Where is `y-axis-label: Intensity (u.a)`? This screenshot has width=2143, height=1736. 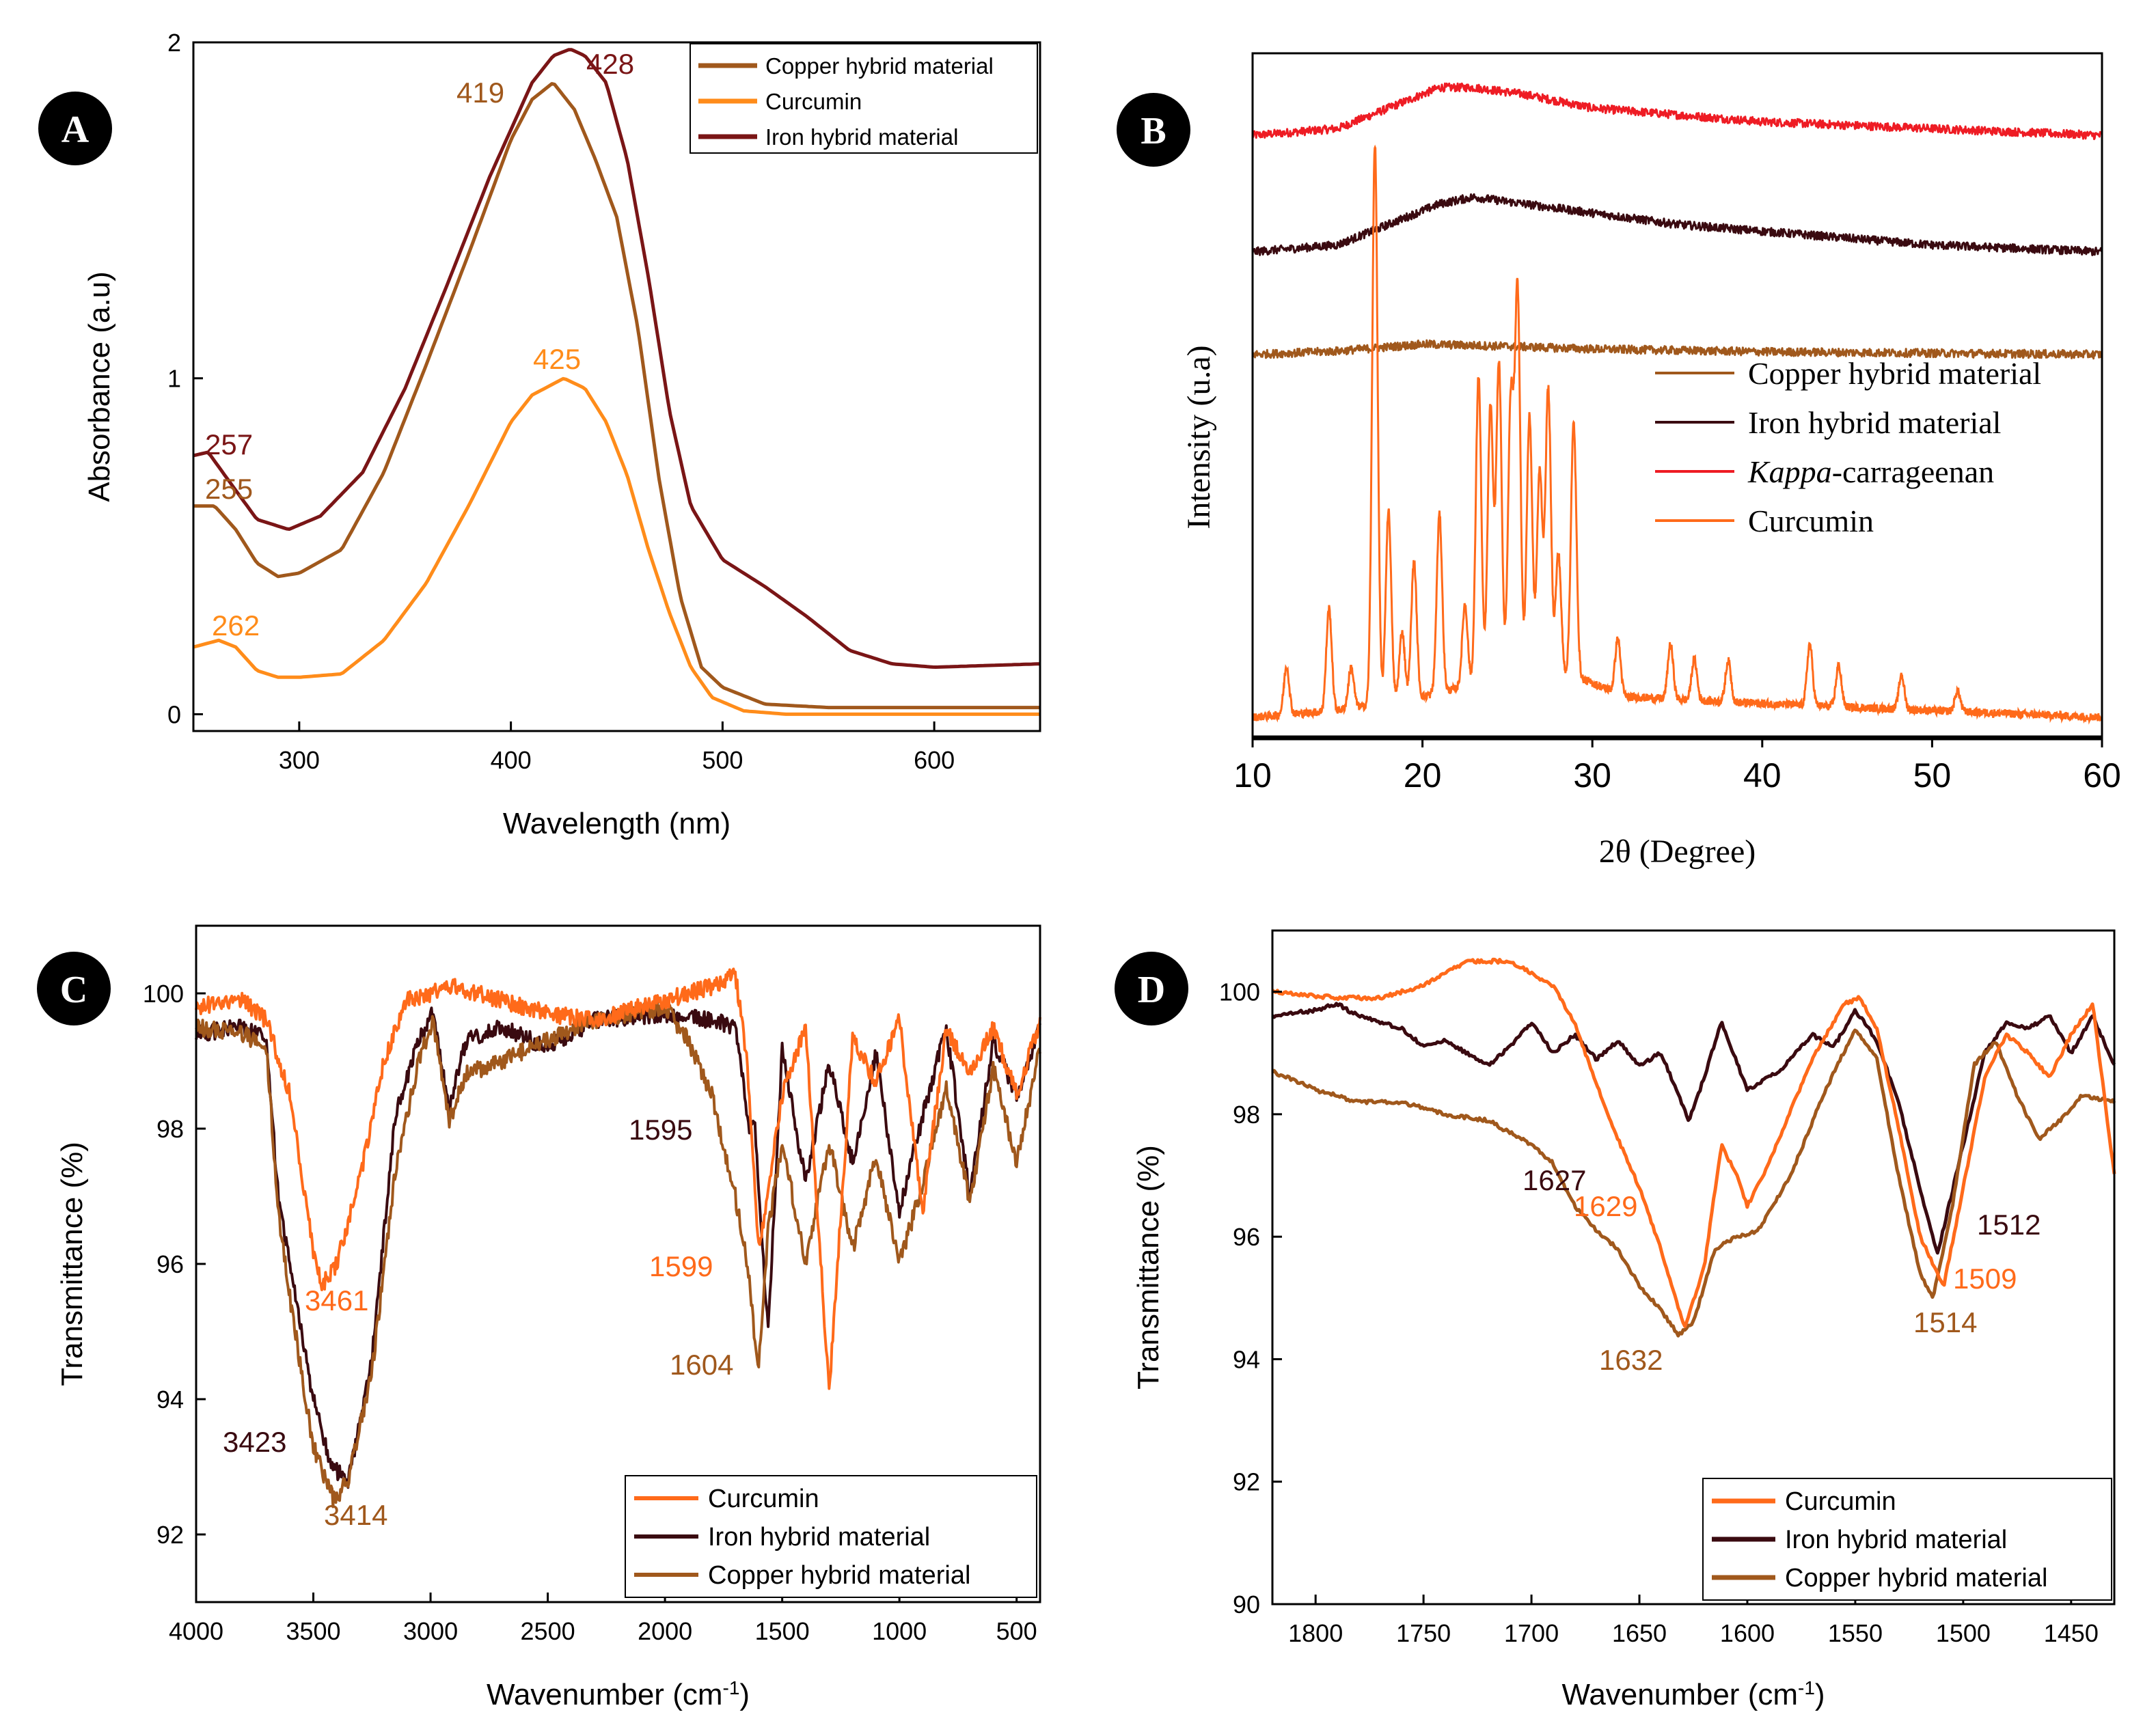 y-axis-label: Intensity (u.a) is located at coordinates (1199, 437).